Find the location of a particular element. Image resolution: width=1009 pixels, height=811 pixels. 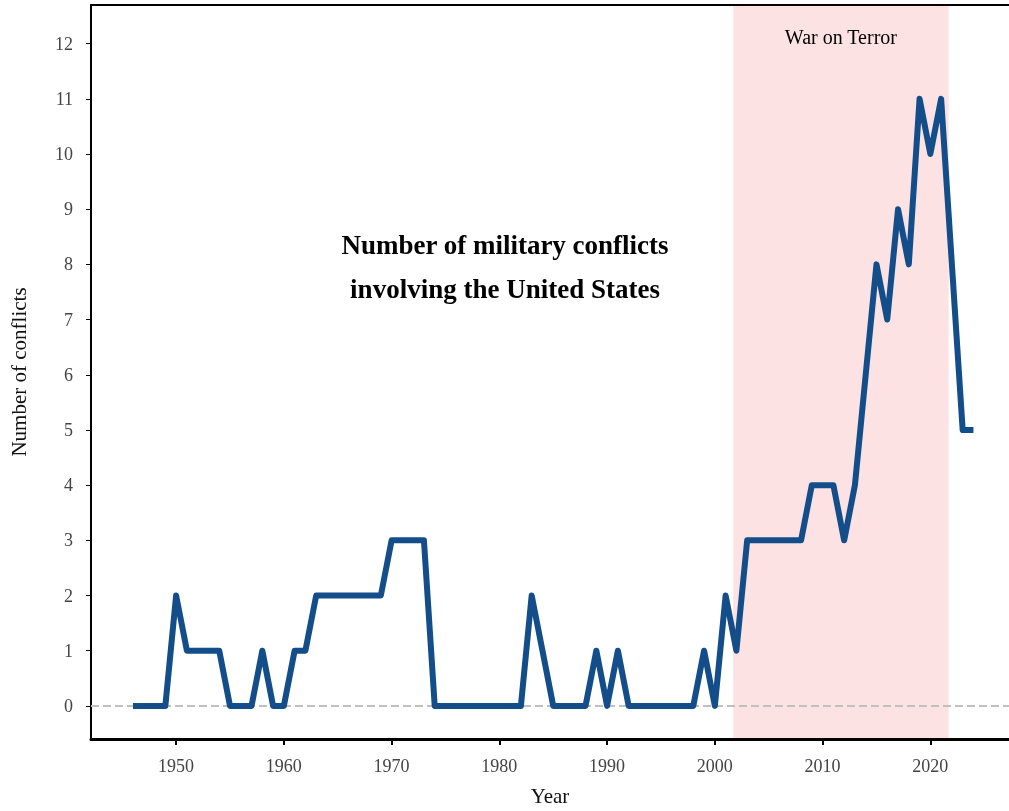

y-tick-label: 11 is located at coordinates (64, 98).